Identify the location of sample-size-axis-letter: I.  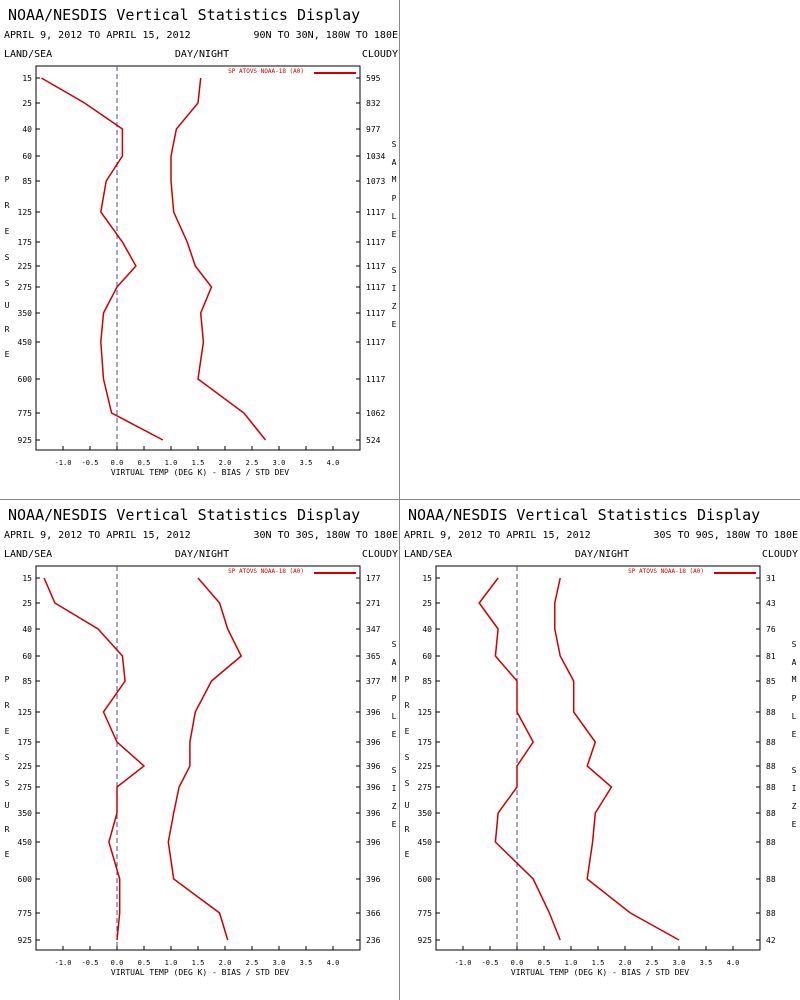
(394, 288).